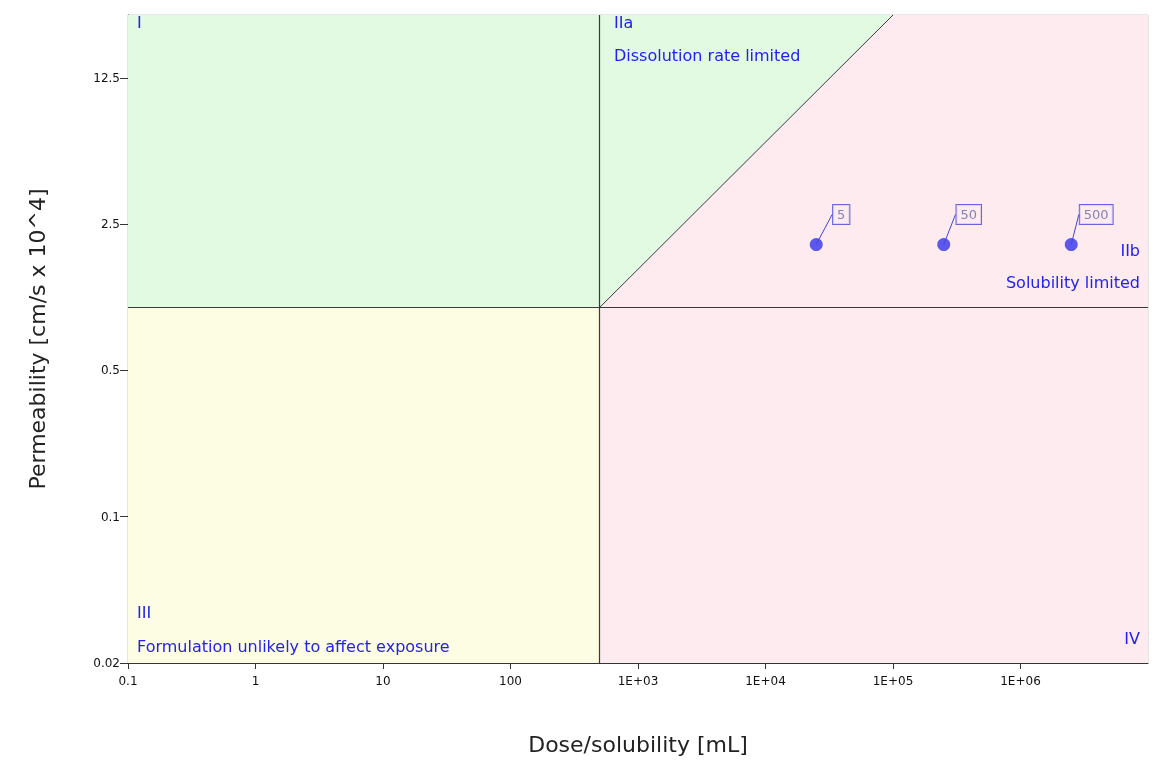 The width and height of the screenshot is (1168, 769). What do you see at coordinates (144, 612) in the screenshot?
I see `annotation: III` at bounding box center [144, 612].